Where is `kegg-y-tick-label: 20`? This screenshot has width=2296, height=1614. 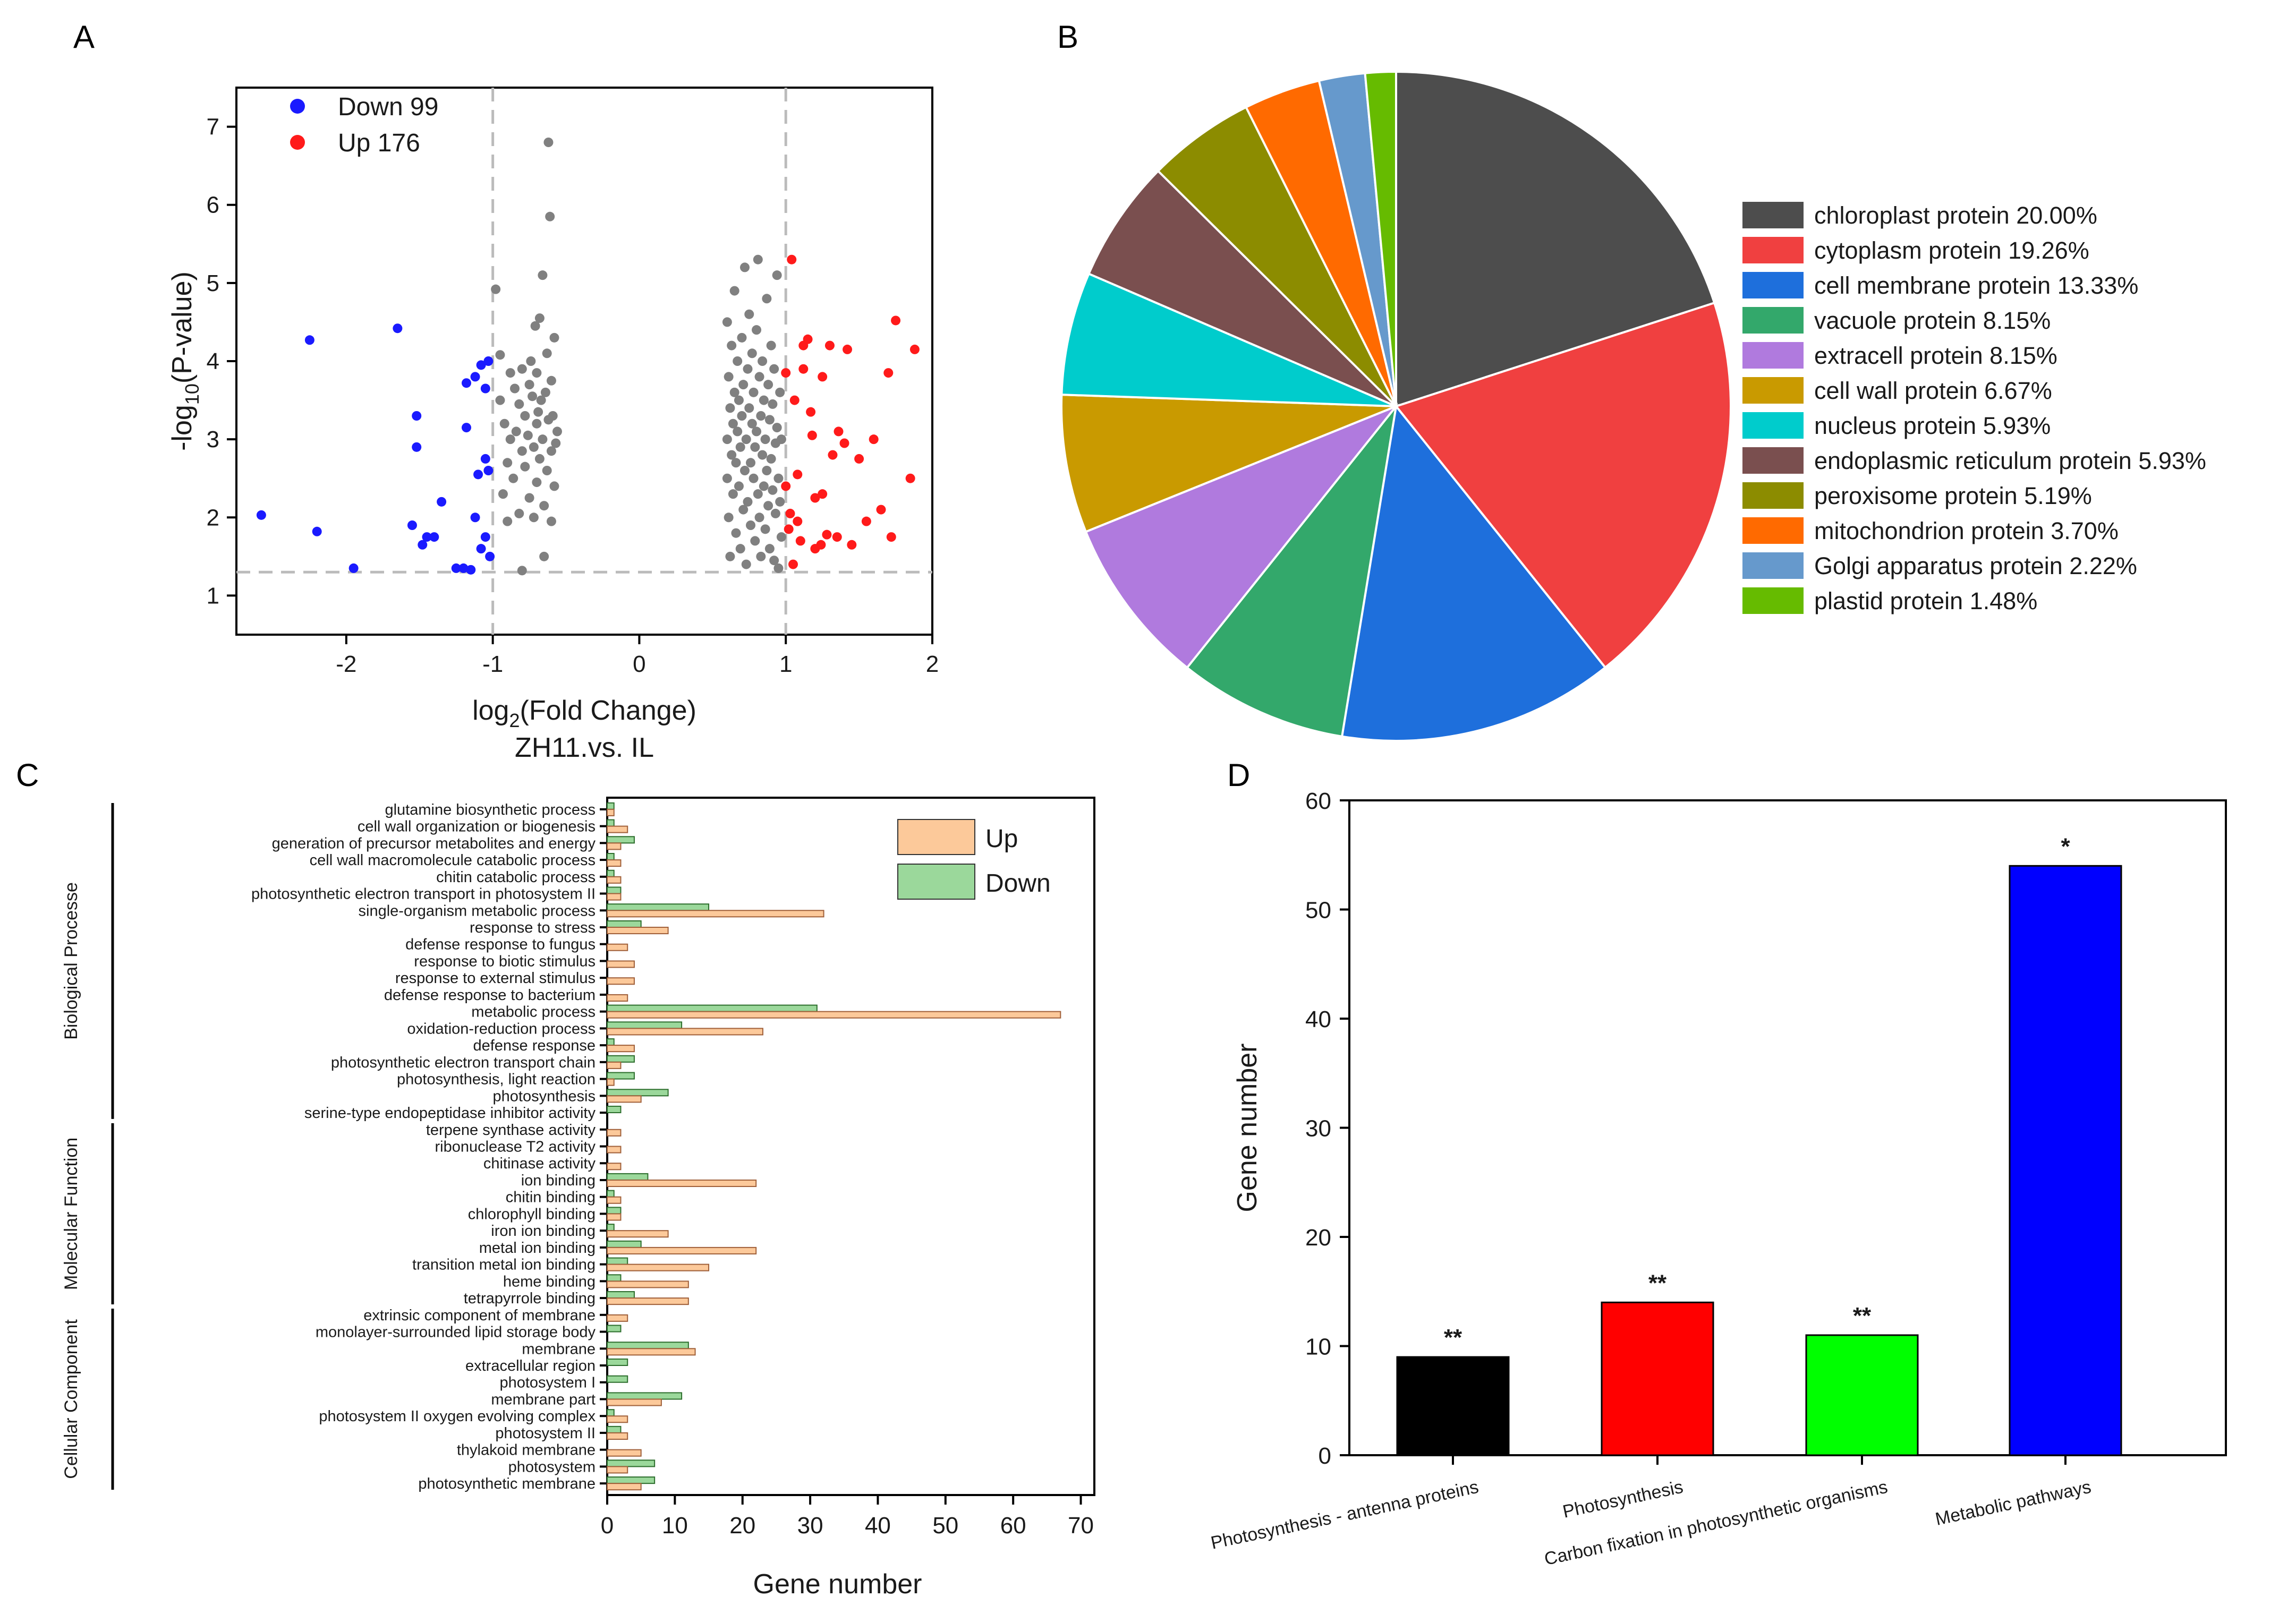
kegg-y-tick-label: 20 is located at coordinates (1318, 1238).